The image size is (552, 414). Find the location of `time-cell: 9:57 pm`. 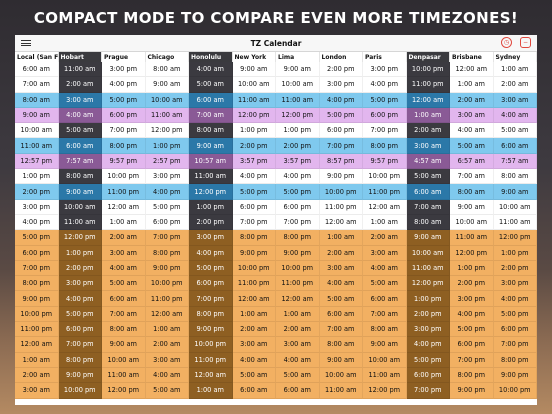

time-cell: 9:57 pm is located at coordinates (385, 161).